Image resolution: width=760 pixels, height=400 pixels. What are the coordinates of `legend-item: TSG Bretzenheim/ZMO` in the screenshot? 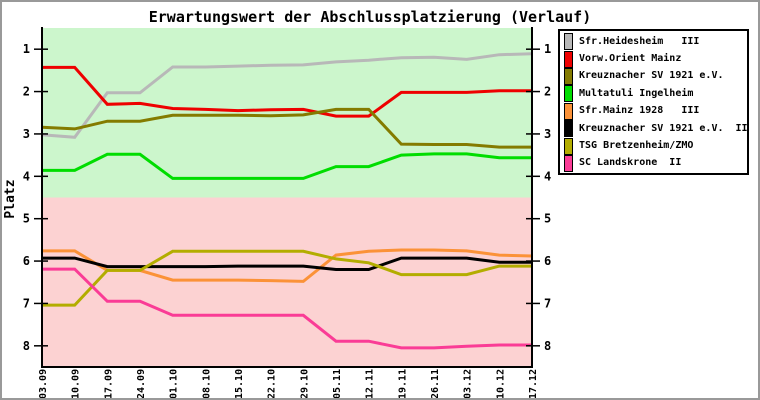 It's located at (655, 146).